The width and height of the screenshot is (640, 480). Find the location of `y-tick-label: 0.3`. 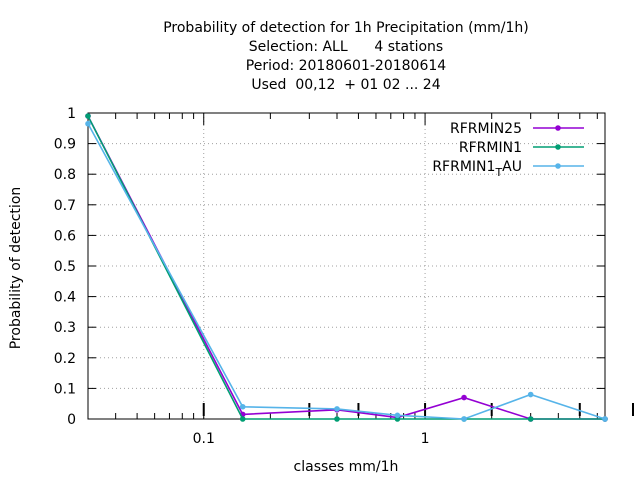

y-tick-label: 0.3 is located at coordinates (65, 328).